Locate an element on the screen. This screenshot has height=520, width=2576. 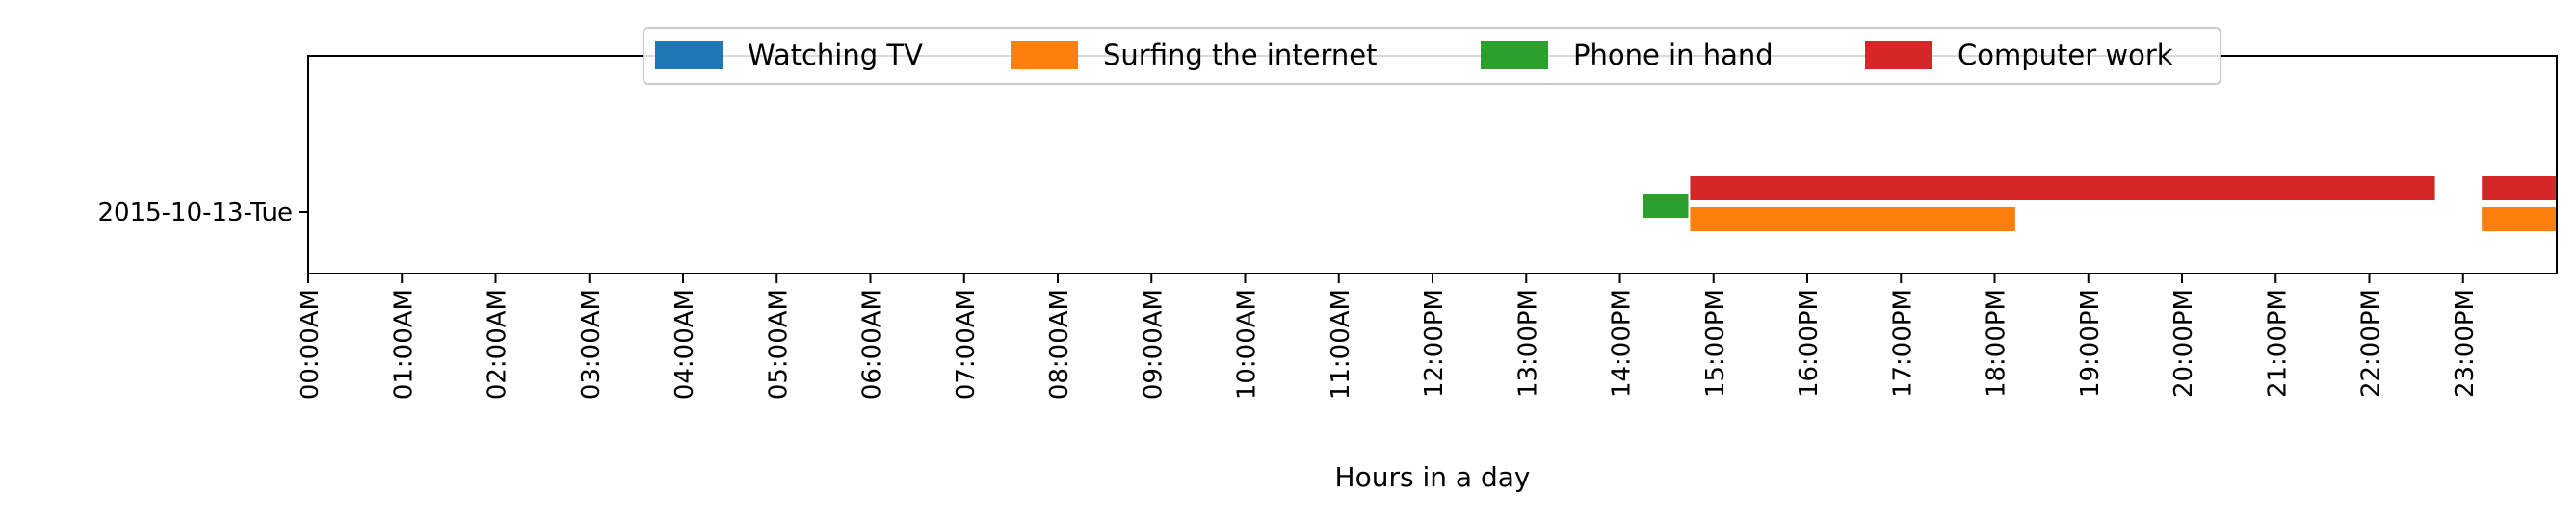
x-tick-label: 03:00AM is located at coordinates (591, 345).